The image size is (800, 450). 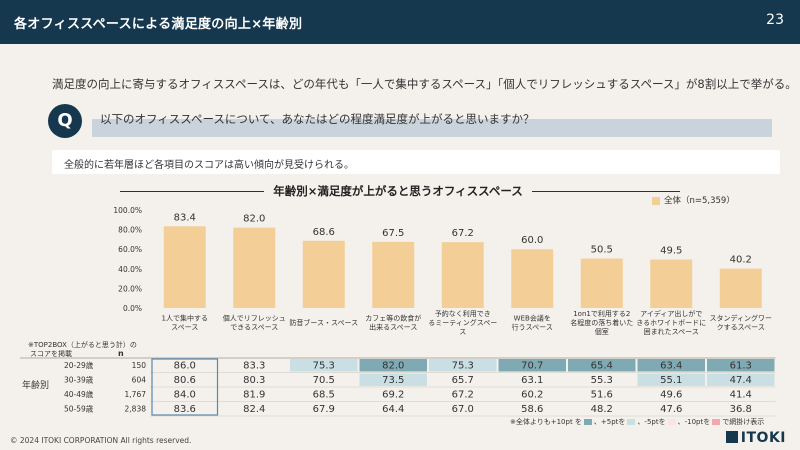 I want to click on table-cell-value: 47.4, so click(x=741, y=380).